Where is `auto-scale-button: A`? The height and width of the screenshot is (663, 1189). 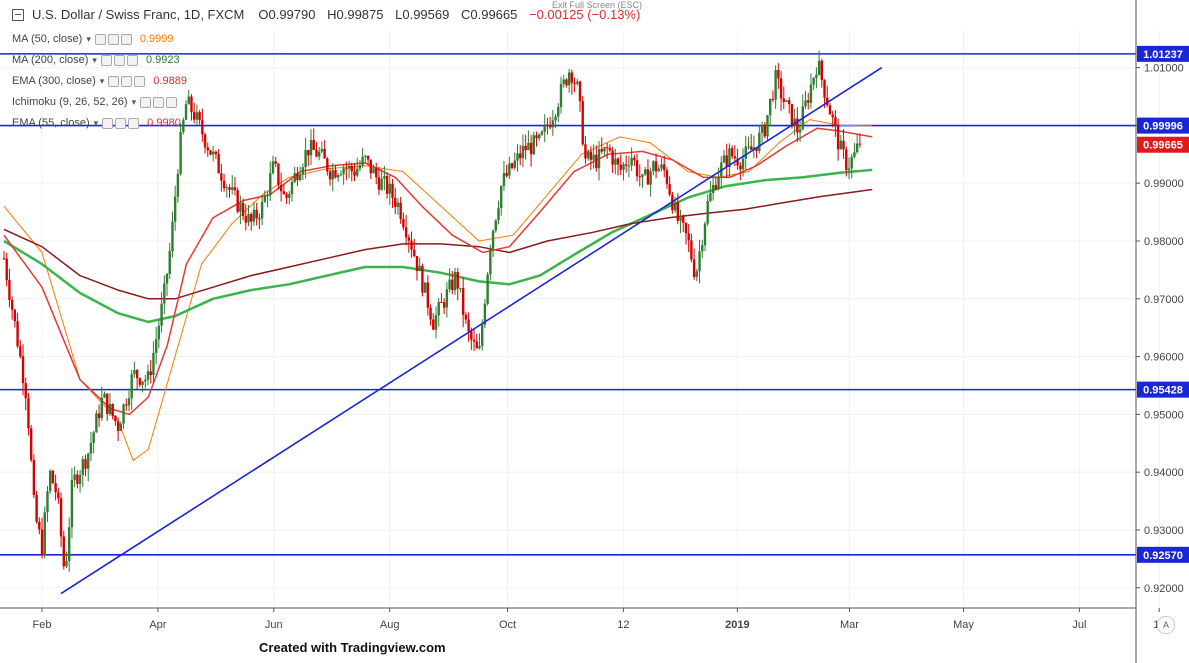 auto-scale-button: A is located at coordinates (1166, 625).